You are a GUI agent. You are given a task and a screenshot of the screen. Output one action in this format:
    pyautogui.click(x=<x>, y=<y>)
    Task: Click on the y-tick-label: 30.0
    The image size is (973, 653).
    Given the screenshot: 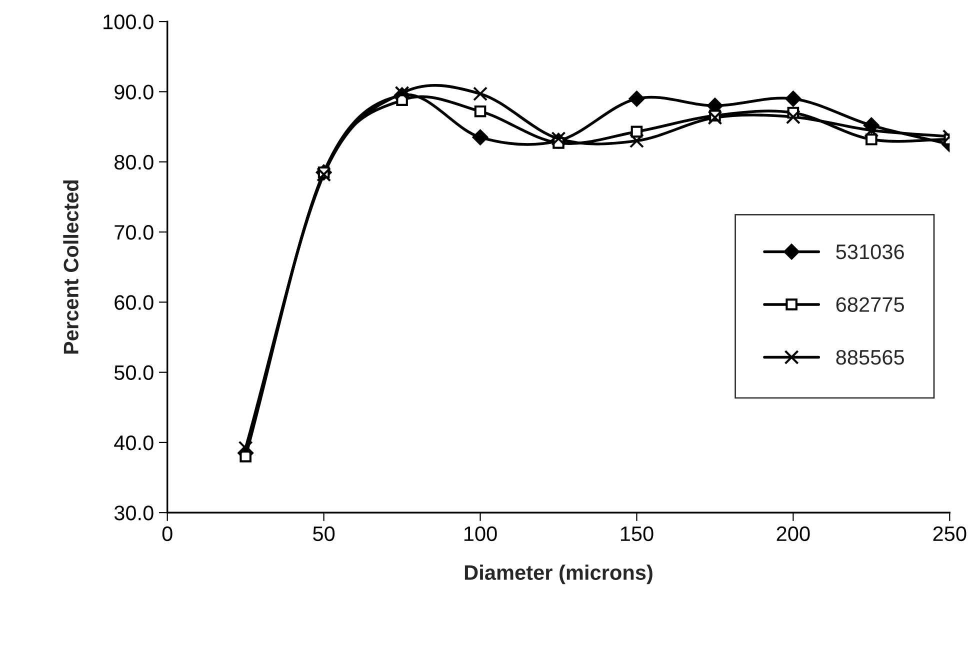 What is the action you would take?
    pyautogui.click(x=134, y=513)
    